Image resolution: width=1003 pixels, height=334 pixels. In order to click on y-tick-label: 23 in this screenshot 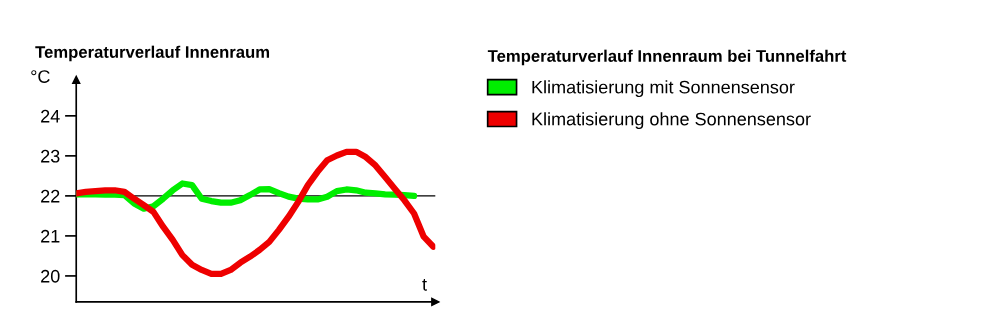, I will do `click(50, 156)`.